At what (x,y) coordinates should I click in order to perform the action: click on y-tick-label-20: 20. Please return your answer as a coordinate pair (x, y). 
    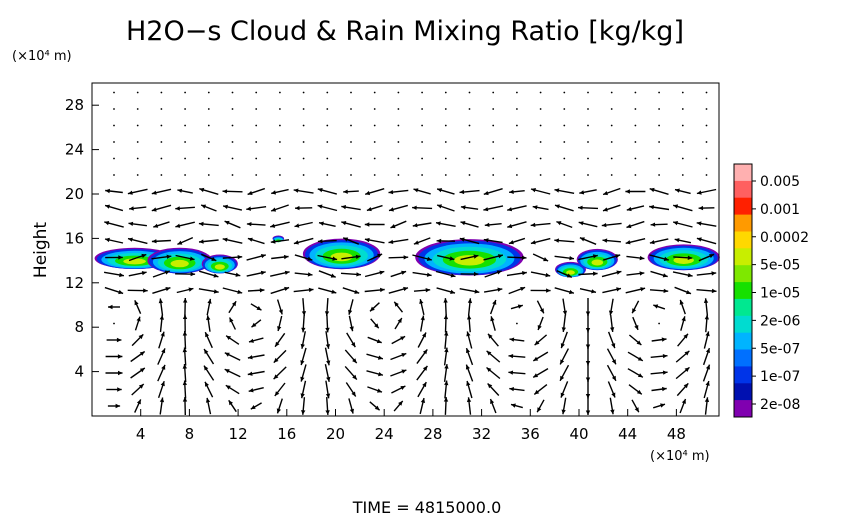
    Looking at the image, I should click on (74, 194).